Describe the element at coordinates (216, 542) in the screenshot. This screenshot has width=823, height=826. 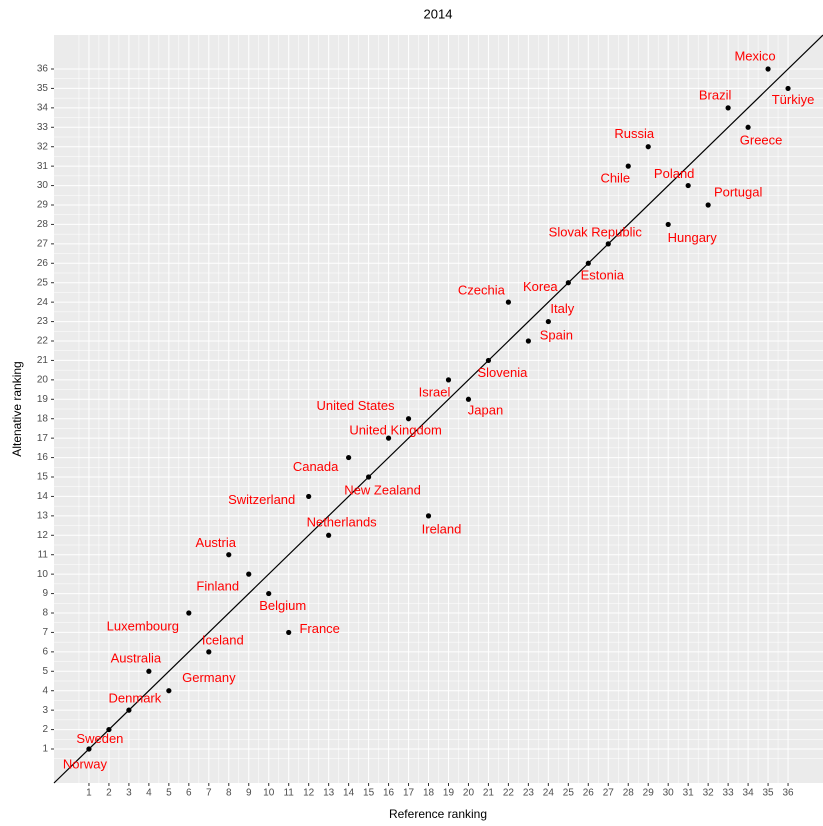
I see `point-label: Austria` at that location.